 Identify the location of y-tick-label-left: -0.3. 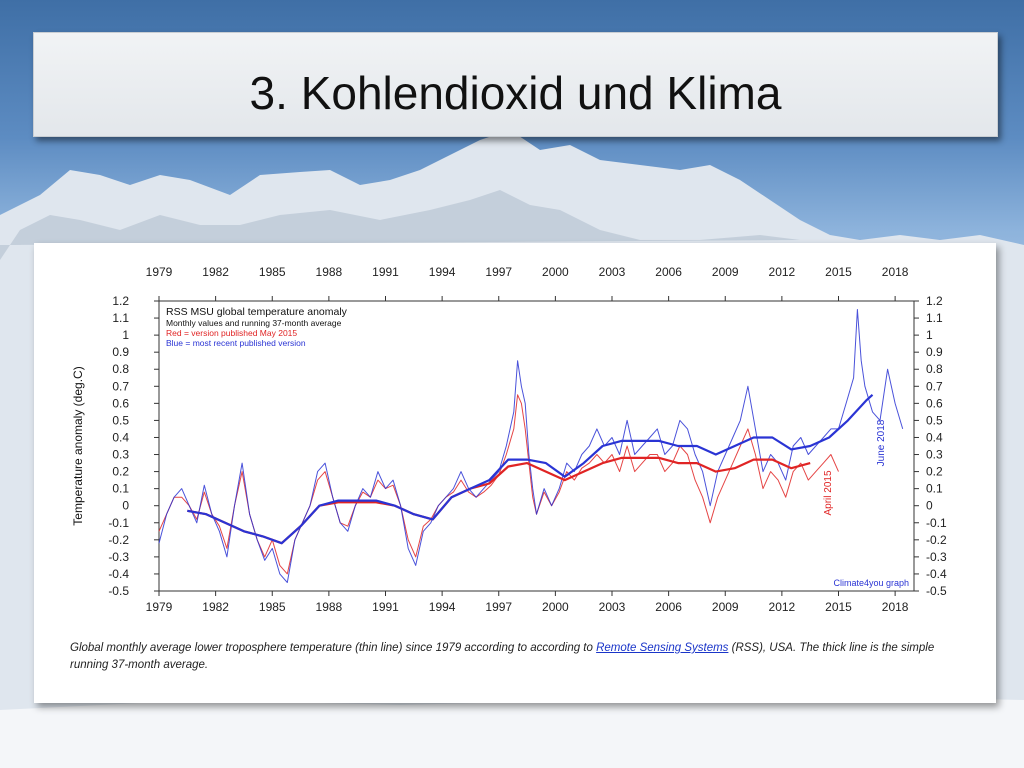
(118, 557).